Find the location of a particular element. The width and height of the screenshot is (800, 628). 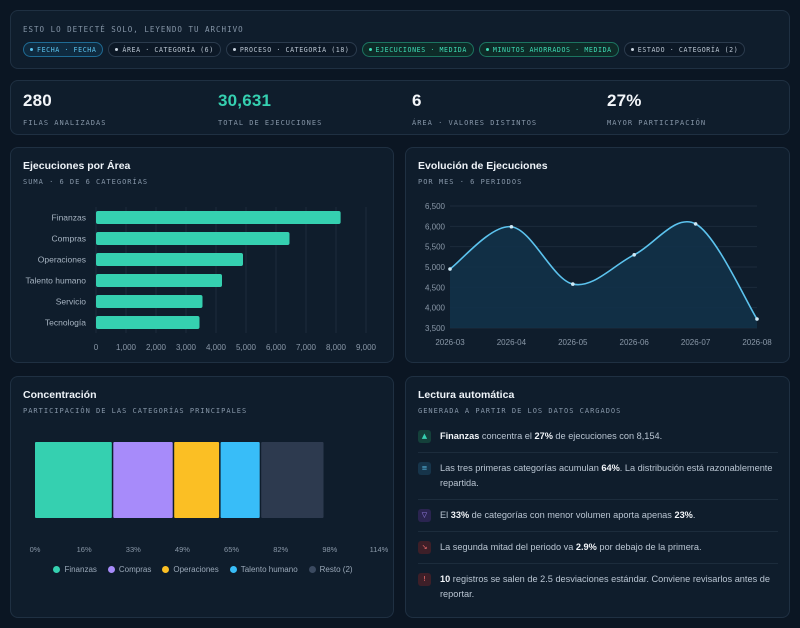

list-icon: ≡ is located at coordinates (424, 468).